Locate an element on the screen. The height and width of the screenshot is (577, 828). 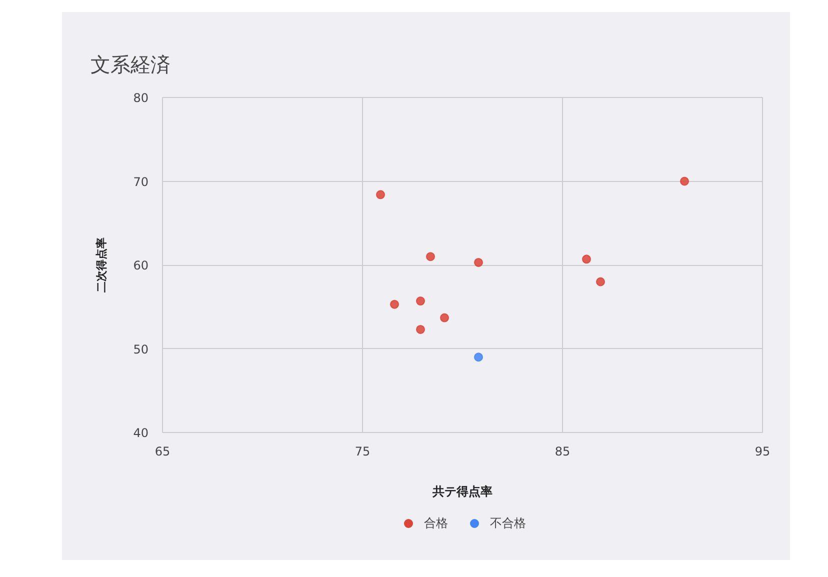
x-tick-label: 65 is located at coordinates (162, 451).